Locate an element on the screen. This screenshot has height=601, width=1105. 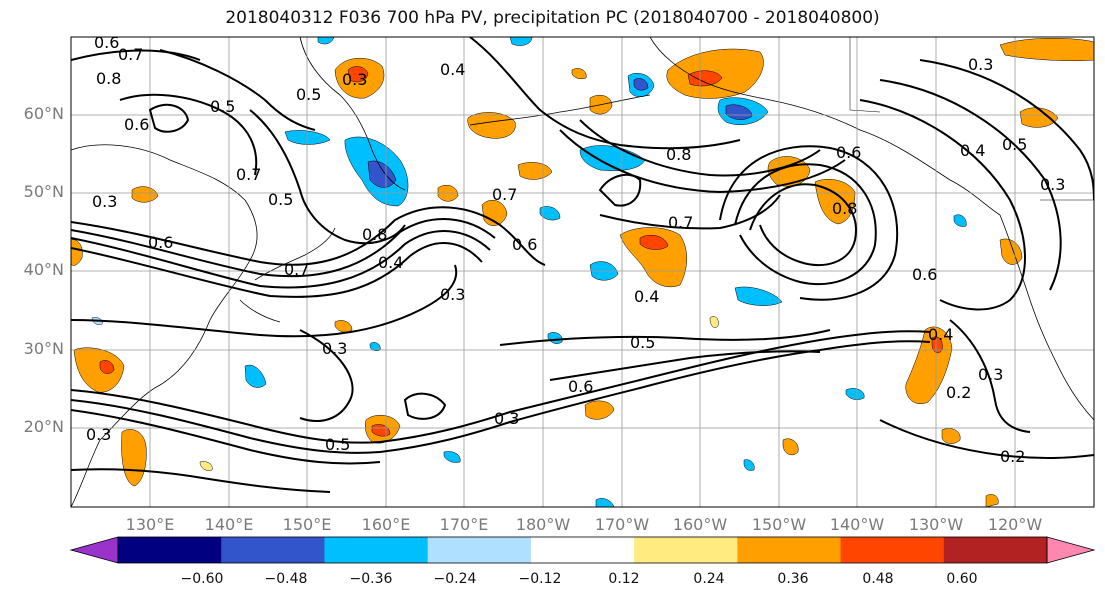
lat-label: 20°N is located at coordinates (43, 426).